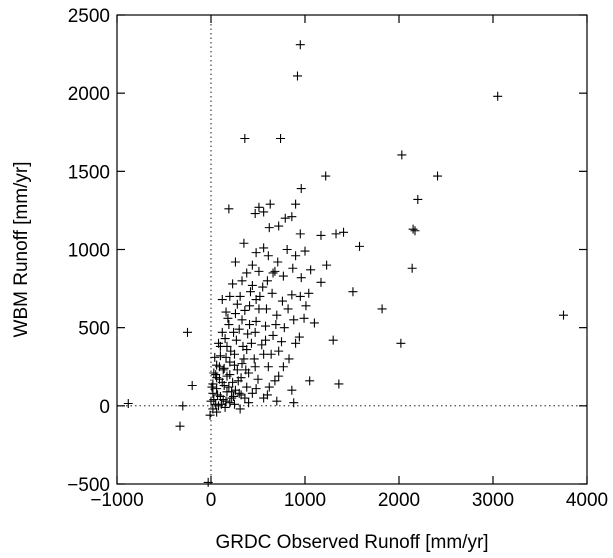 The image size is (613, 558). I want to click on x-tick-label: −1000, so click(116, 500).